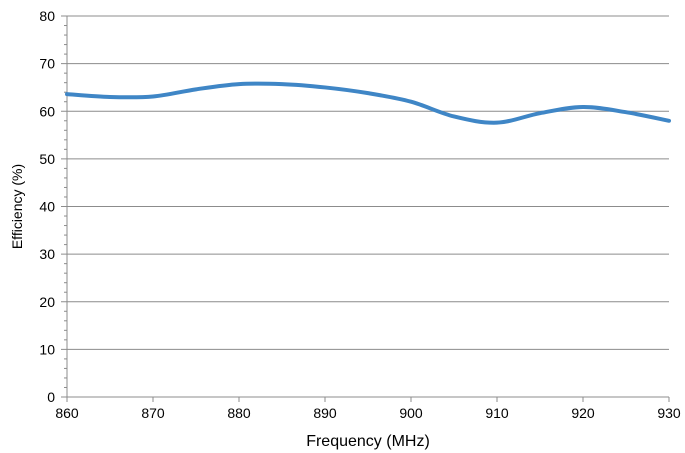  I want to click on x-tick-label-880: 880, so click(239, 413).